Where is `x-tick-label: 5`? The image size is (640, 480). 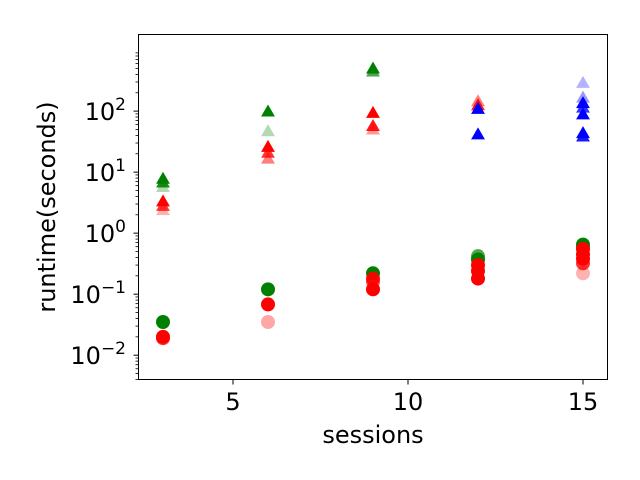
x-tick-label: 5 is located at coordinates (232, 402).